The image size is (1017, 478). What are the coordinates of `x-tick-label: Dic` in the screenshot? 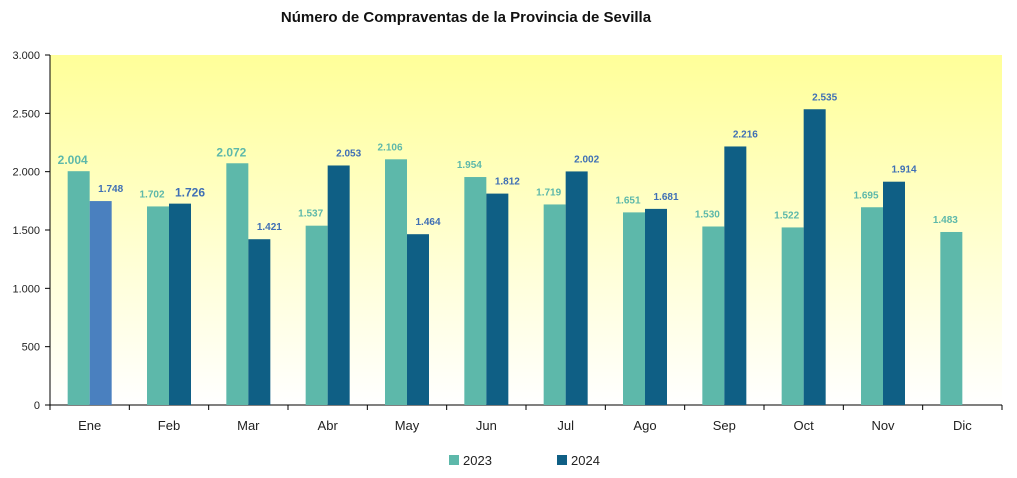 It's located at (962, 425).